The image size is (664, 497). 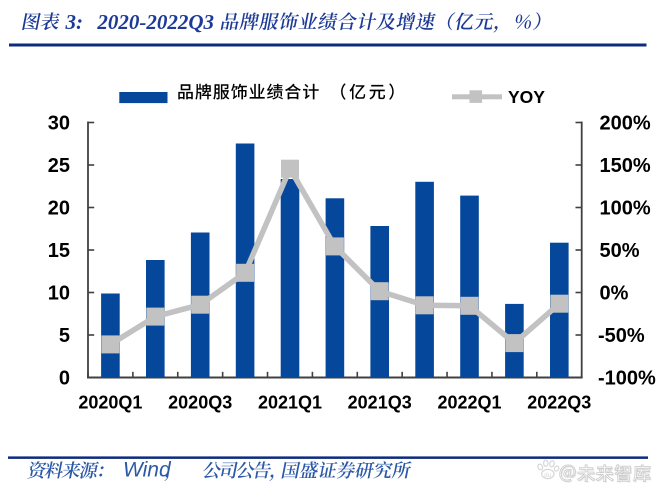 I want to click on svg-text: 2020Q3, so click(x=200, y=403).